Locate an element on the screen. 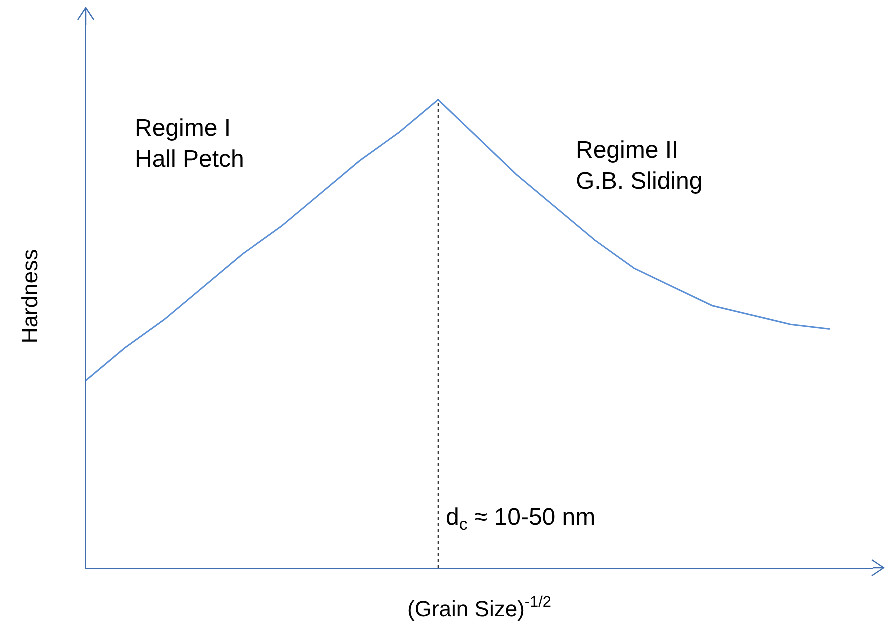 This screenshot has width=885, height=641. x-axis-title: (Grain Size)$^{-1/2}$ is located at coordinates (480, 608).